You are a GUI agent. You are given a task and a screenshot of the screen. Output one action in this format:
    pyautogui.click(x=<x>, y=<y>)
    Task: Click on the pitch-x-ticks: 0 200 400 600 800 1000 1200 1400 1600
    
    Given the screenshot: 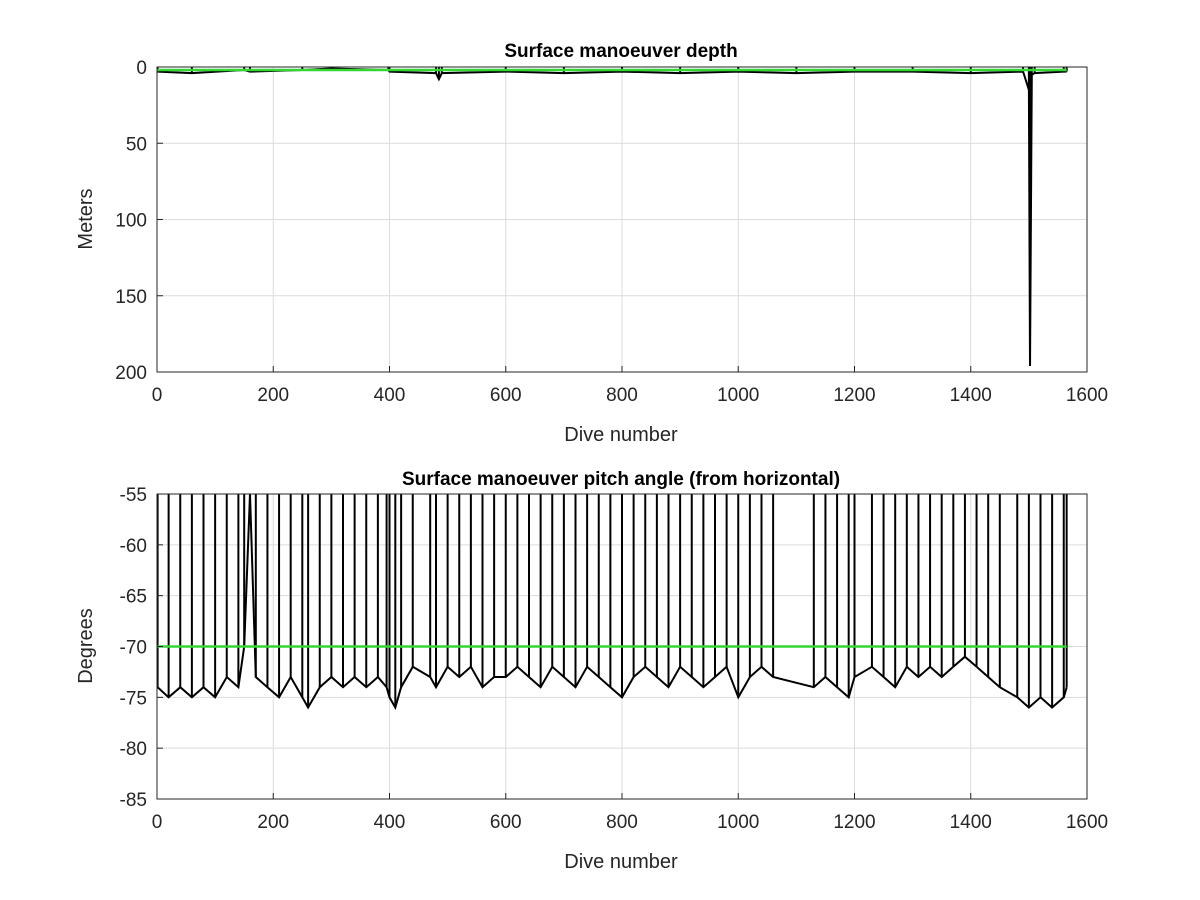 What is the action you would take?
    pyautogui.click(x=630, y=813)
    